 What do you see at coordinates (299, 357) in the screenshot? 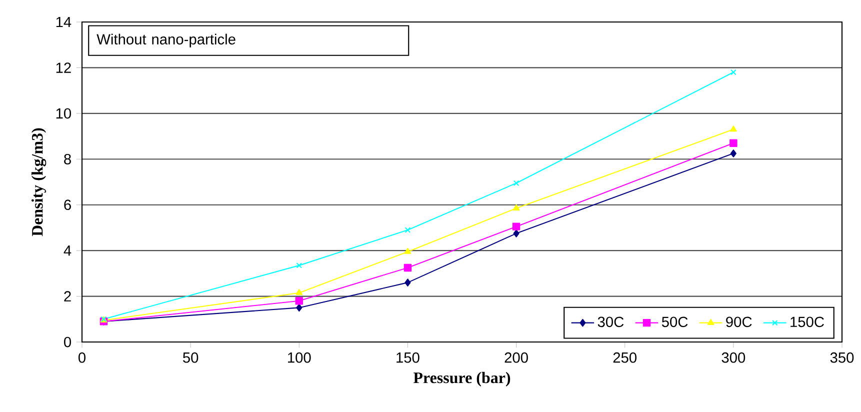
I see `x-tick-label: 100` at bounding box center [299, 357].